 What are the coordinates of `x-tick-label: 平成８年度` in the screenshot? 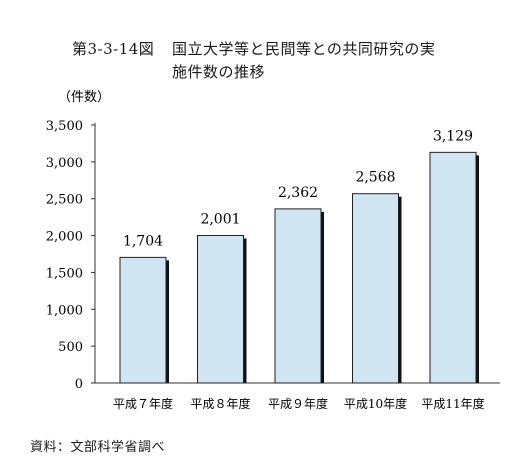 It's located at (220, 403).